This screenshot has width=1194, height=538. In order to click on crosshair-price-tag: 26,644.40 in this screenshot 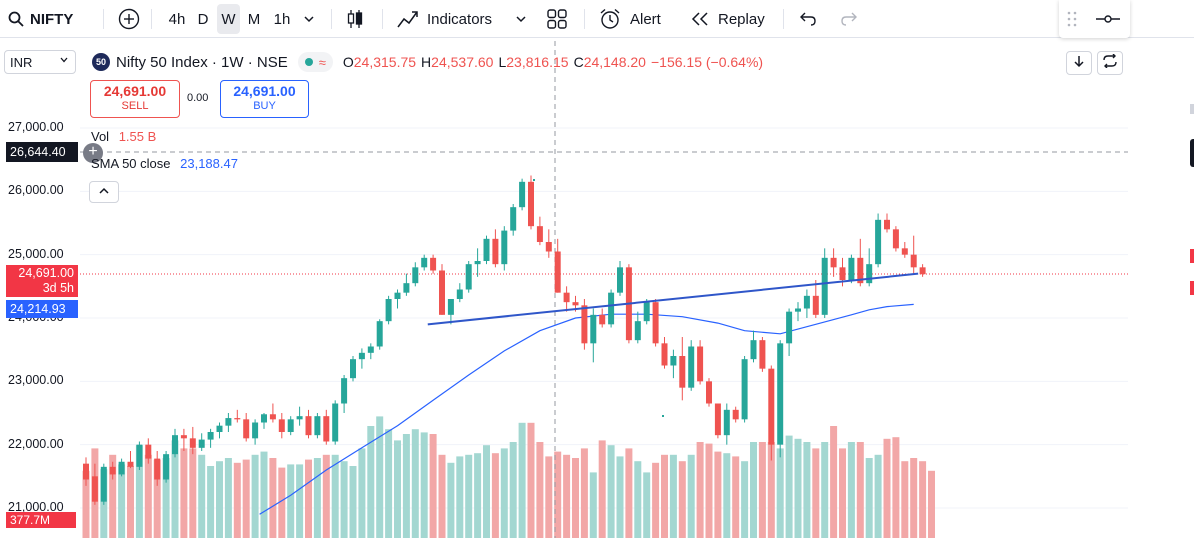, I will do `click(42, 152)`.